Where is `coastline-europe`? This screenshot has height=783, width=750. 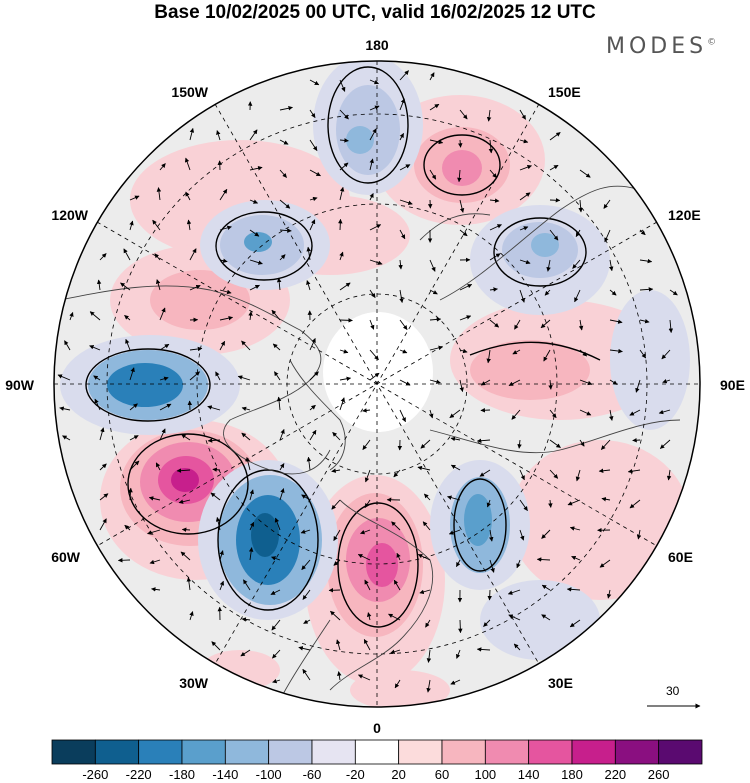 coastline-europe is located at coordinates (381, 595).